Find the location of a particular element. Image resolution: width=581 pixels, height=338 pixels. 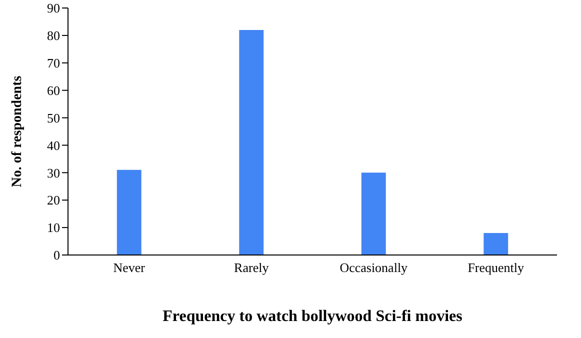

x-tick-label: Rarely is located at coordinates (252, 268).